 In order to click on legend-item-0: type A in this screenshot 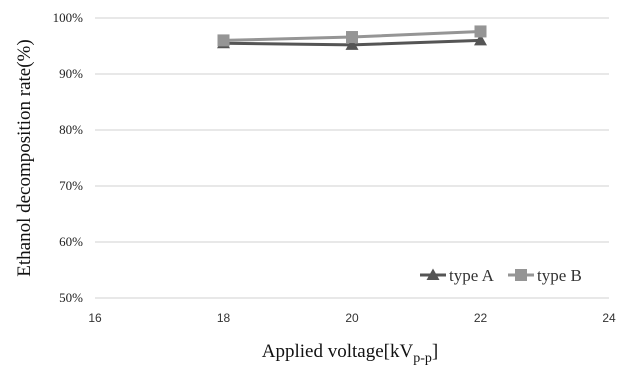, I will do `click(457, 275)`.